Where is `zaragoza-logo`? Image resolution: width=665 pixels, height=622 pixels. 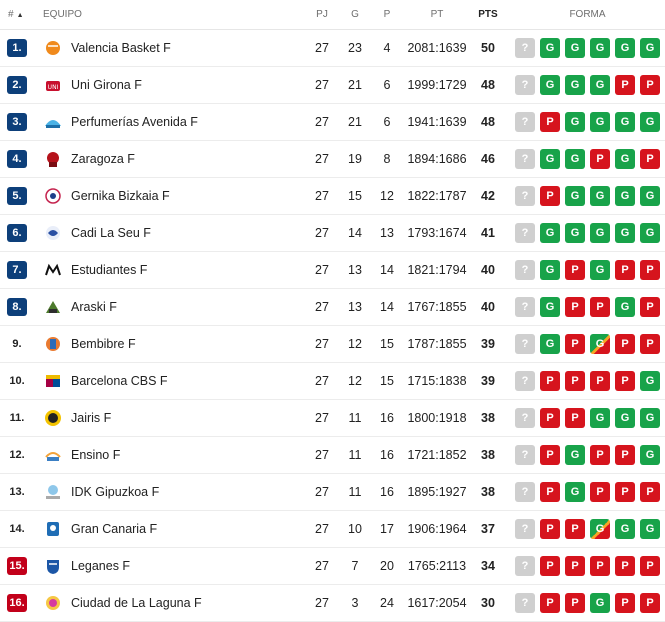
zaragoza-logo is located at coordinates (53, 159).